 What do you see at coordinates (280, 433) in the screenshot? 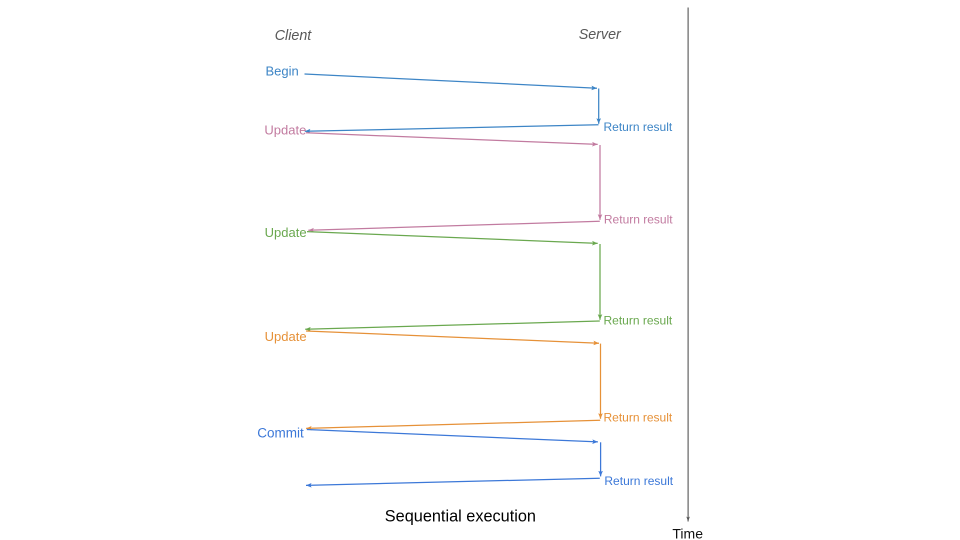
I see `svg-text: Commit` at bounding box center [280, 433].